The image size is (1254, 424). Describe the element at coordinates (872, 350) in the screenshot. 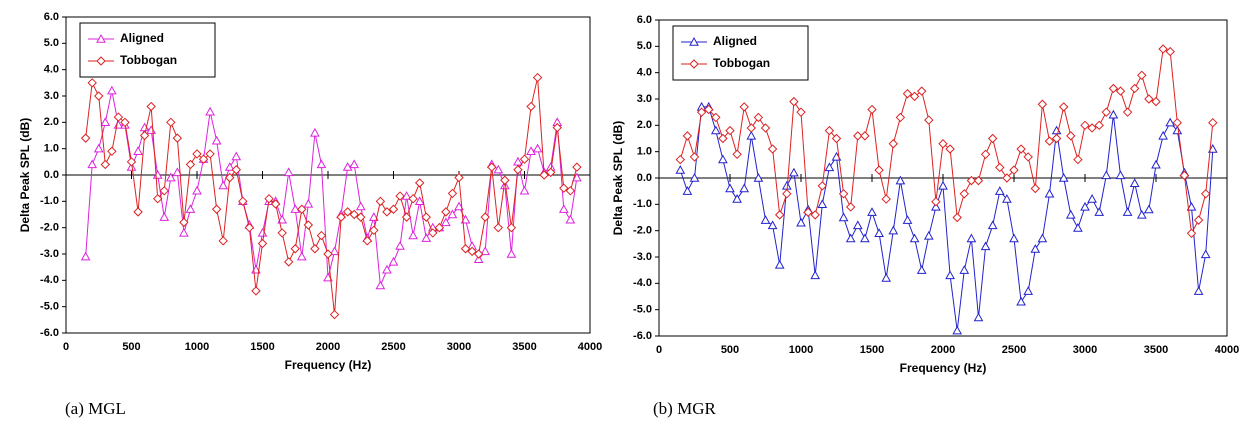

I see `x-tick-label: 1500` at that location.